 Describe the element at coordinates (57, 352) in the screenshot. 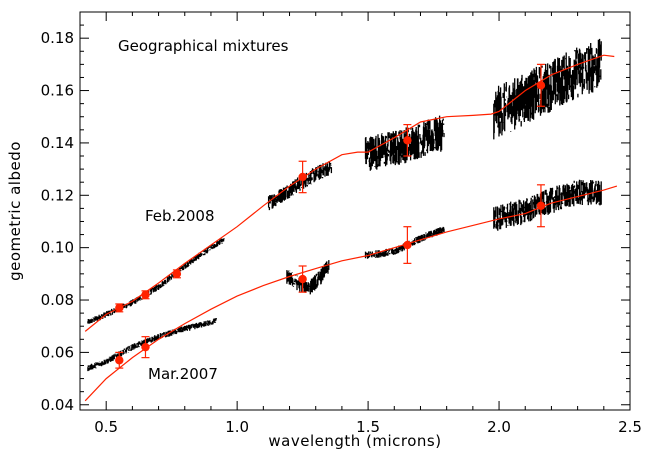

I see `y-tick-label: 0.06` at that location.